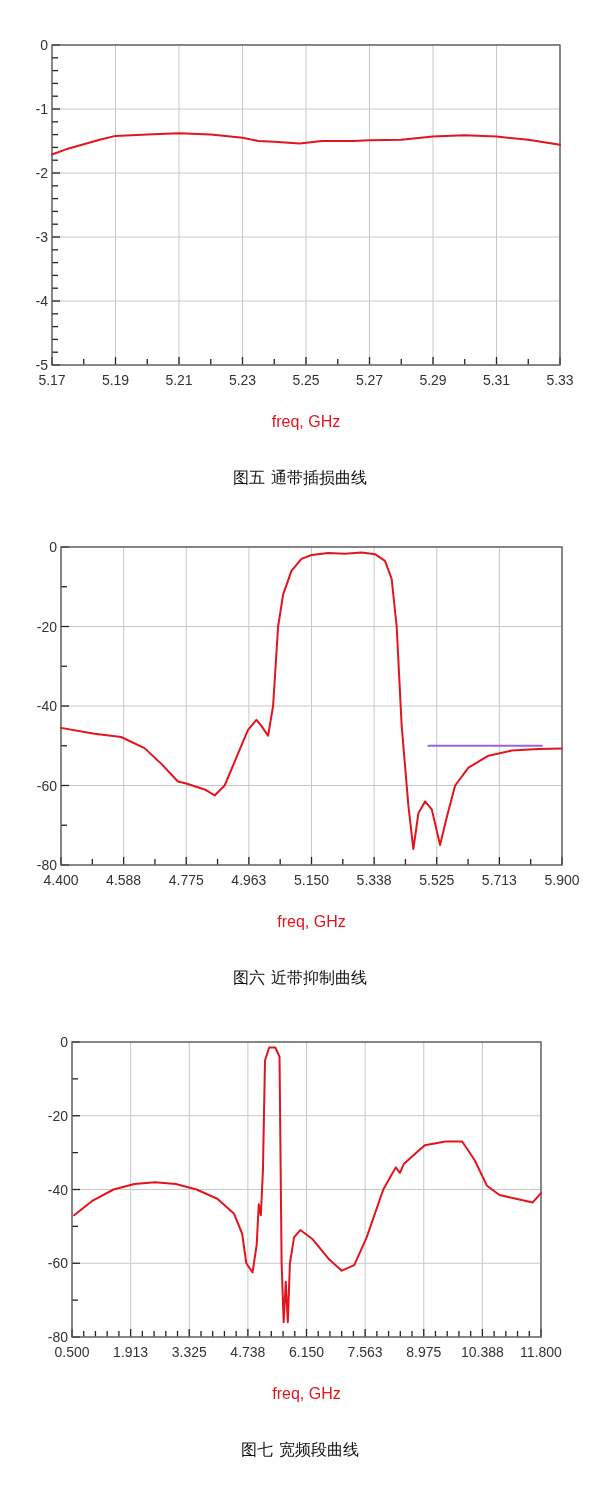  Describe the element at coordinates (42, 237) in the screenshot. I see `y-tick-label: -3` at that location.